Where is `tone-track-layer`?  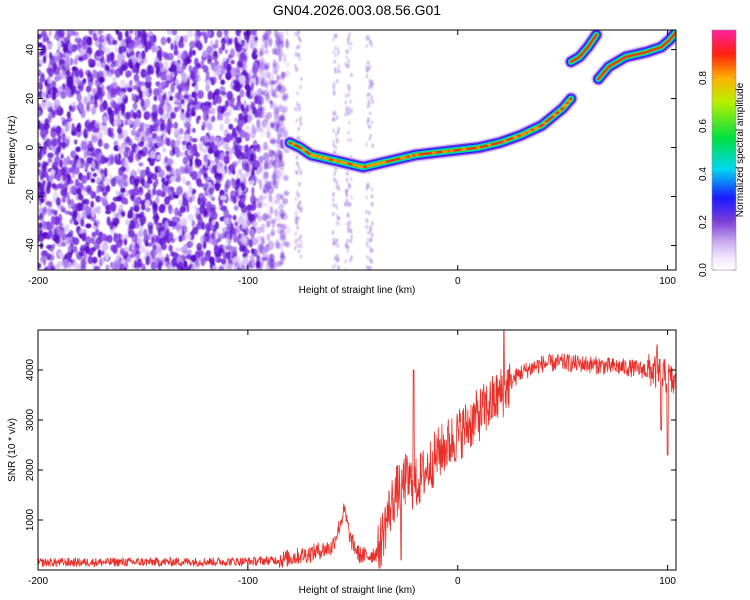
tone-track-layer is located at coordinates (479, 102).